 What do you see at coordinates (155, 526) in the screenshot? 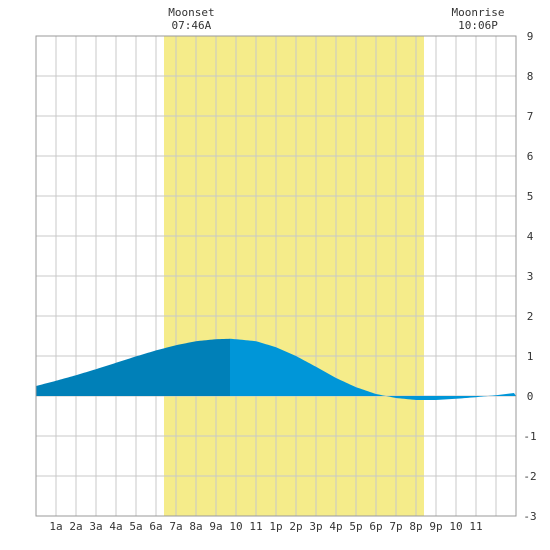
I see `x-tick-label: 6a` at bounding box center [155, 526].